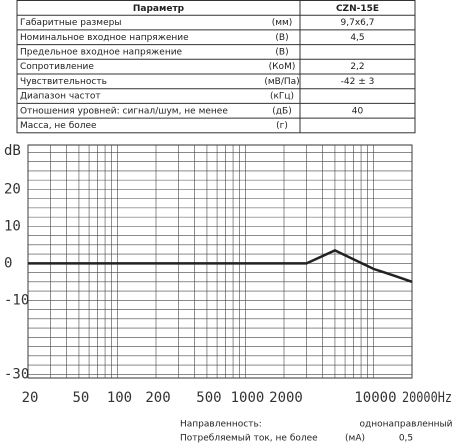 The height and width of the screenshot is (448, 453). Describe the element at coordinates (57, 67) in the screenshot. I see `param-name: Сопротивление` at that location.